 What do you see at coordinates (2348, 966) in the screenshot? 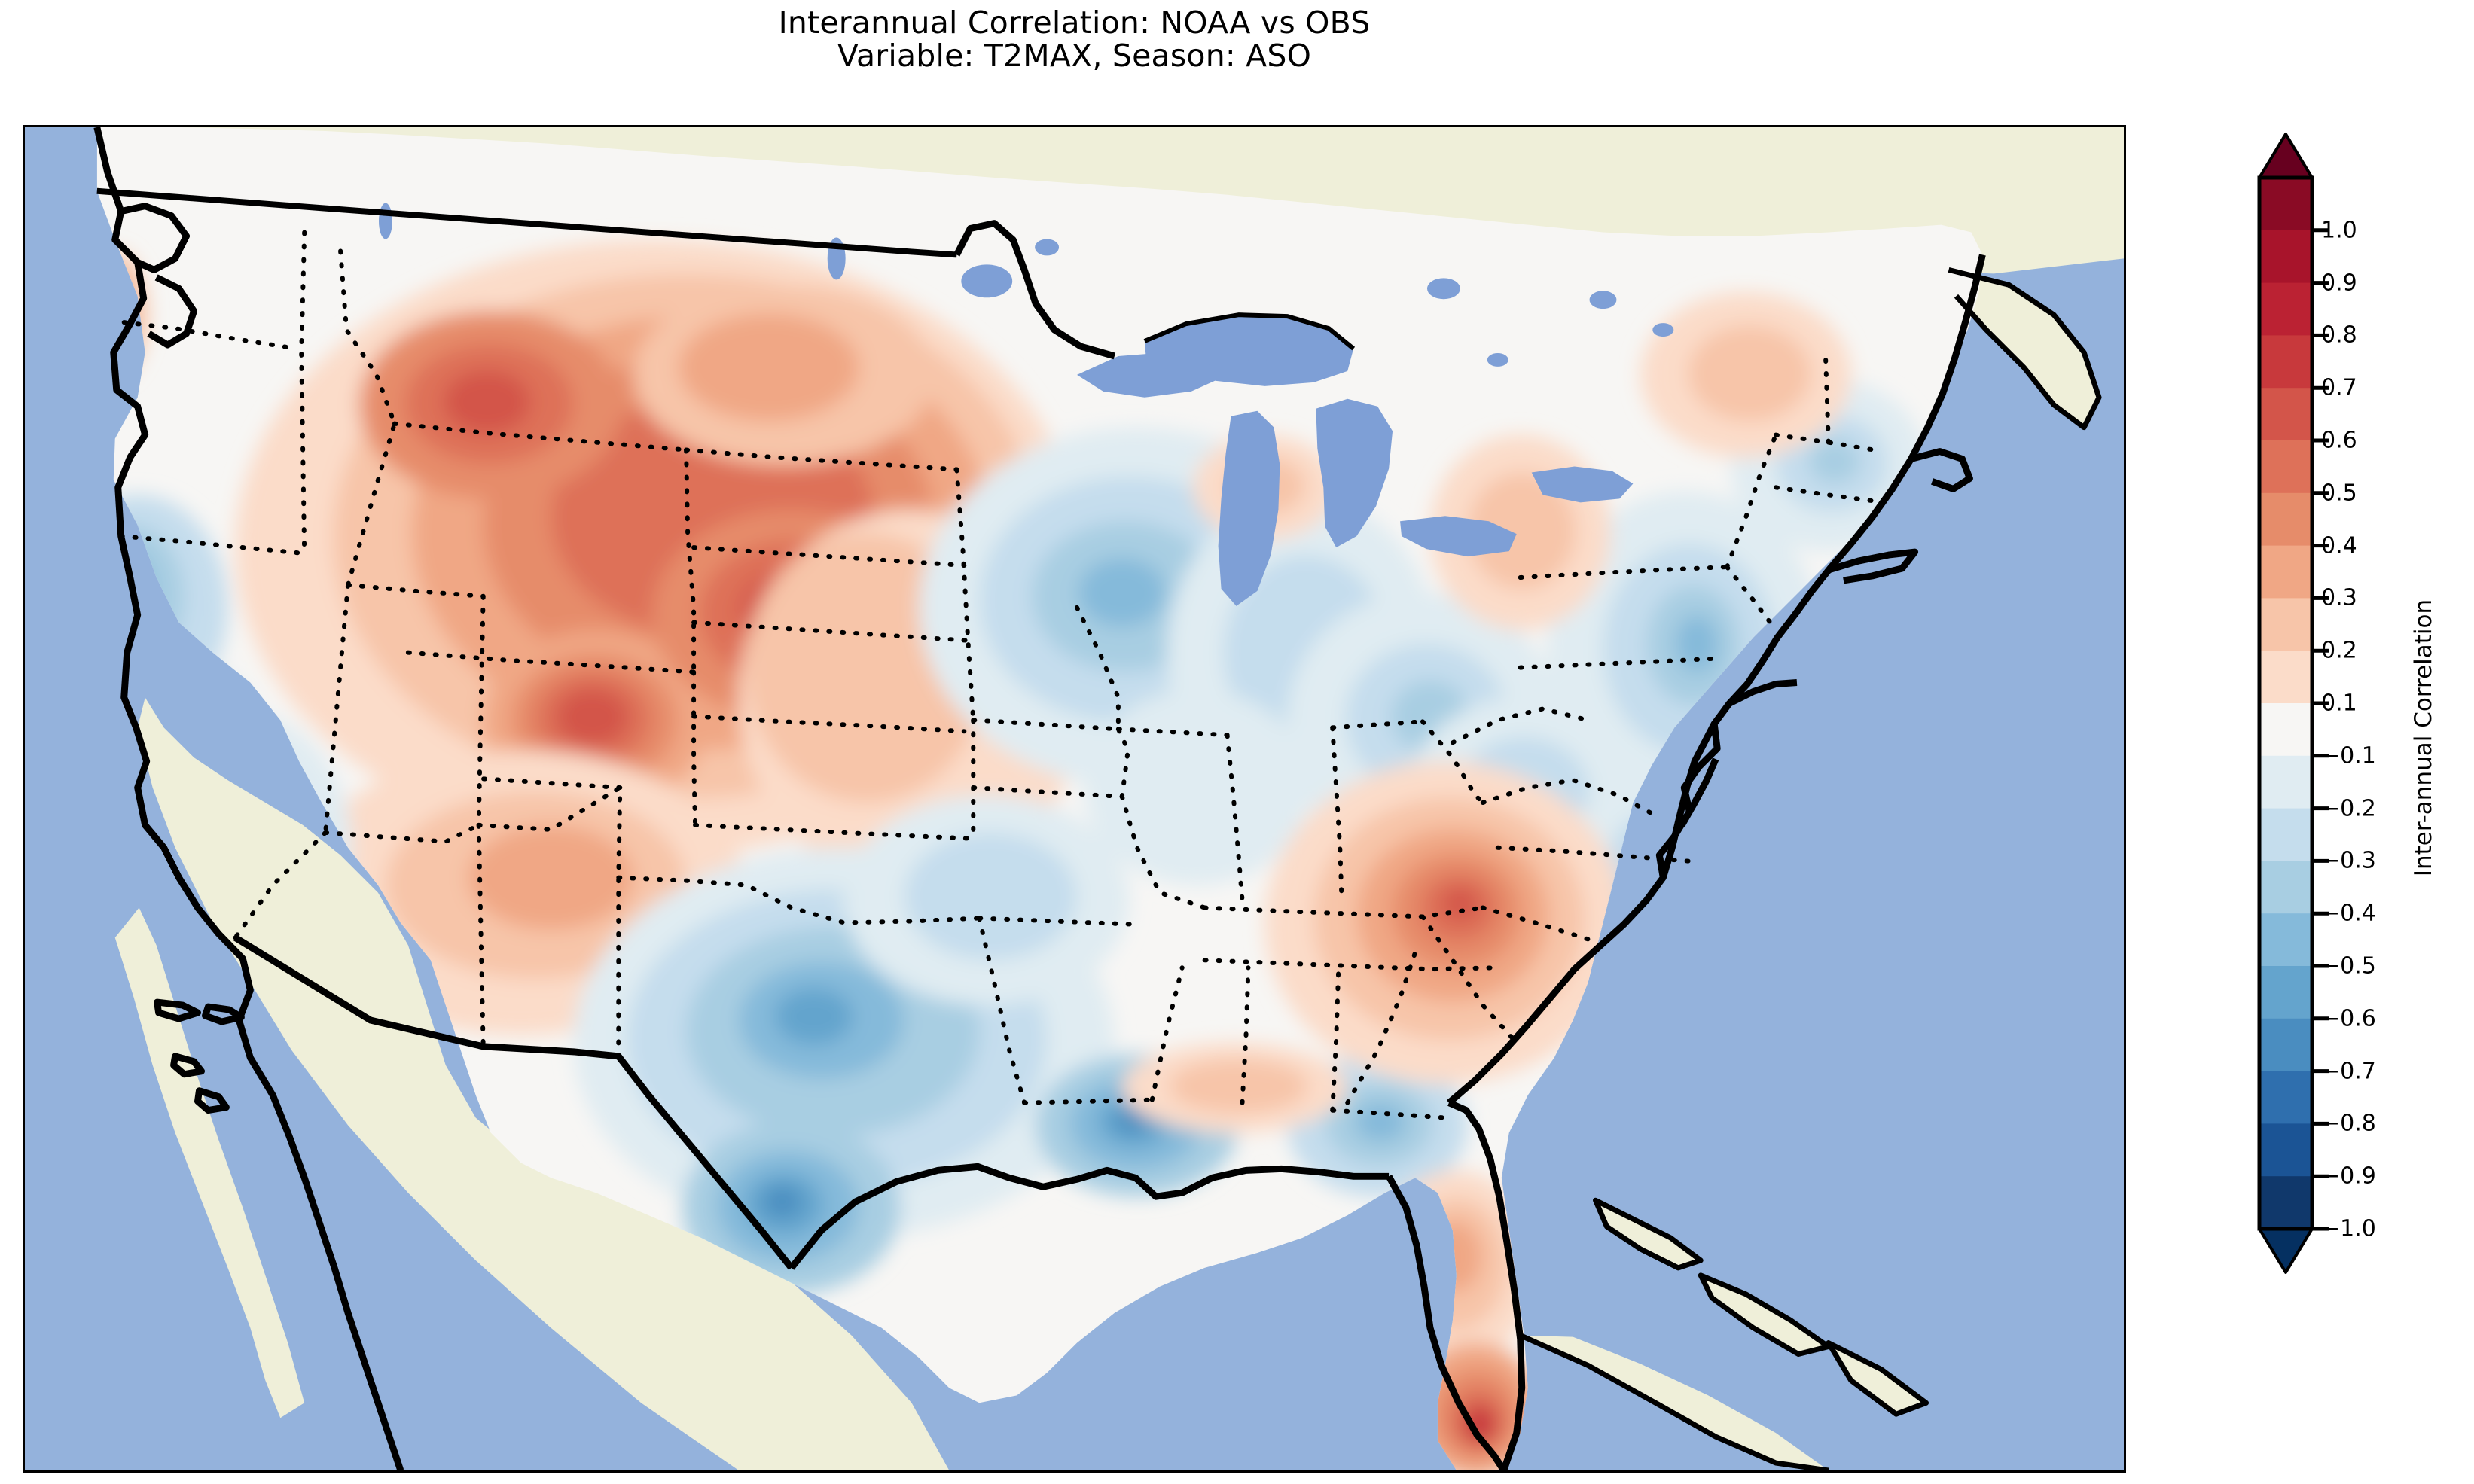
I see `colorbar-tick-label: −0.5` at bounding box center [2348, 966].